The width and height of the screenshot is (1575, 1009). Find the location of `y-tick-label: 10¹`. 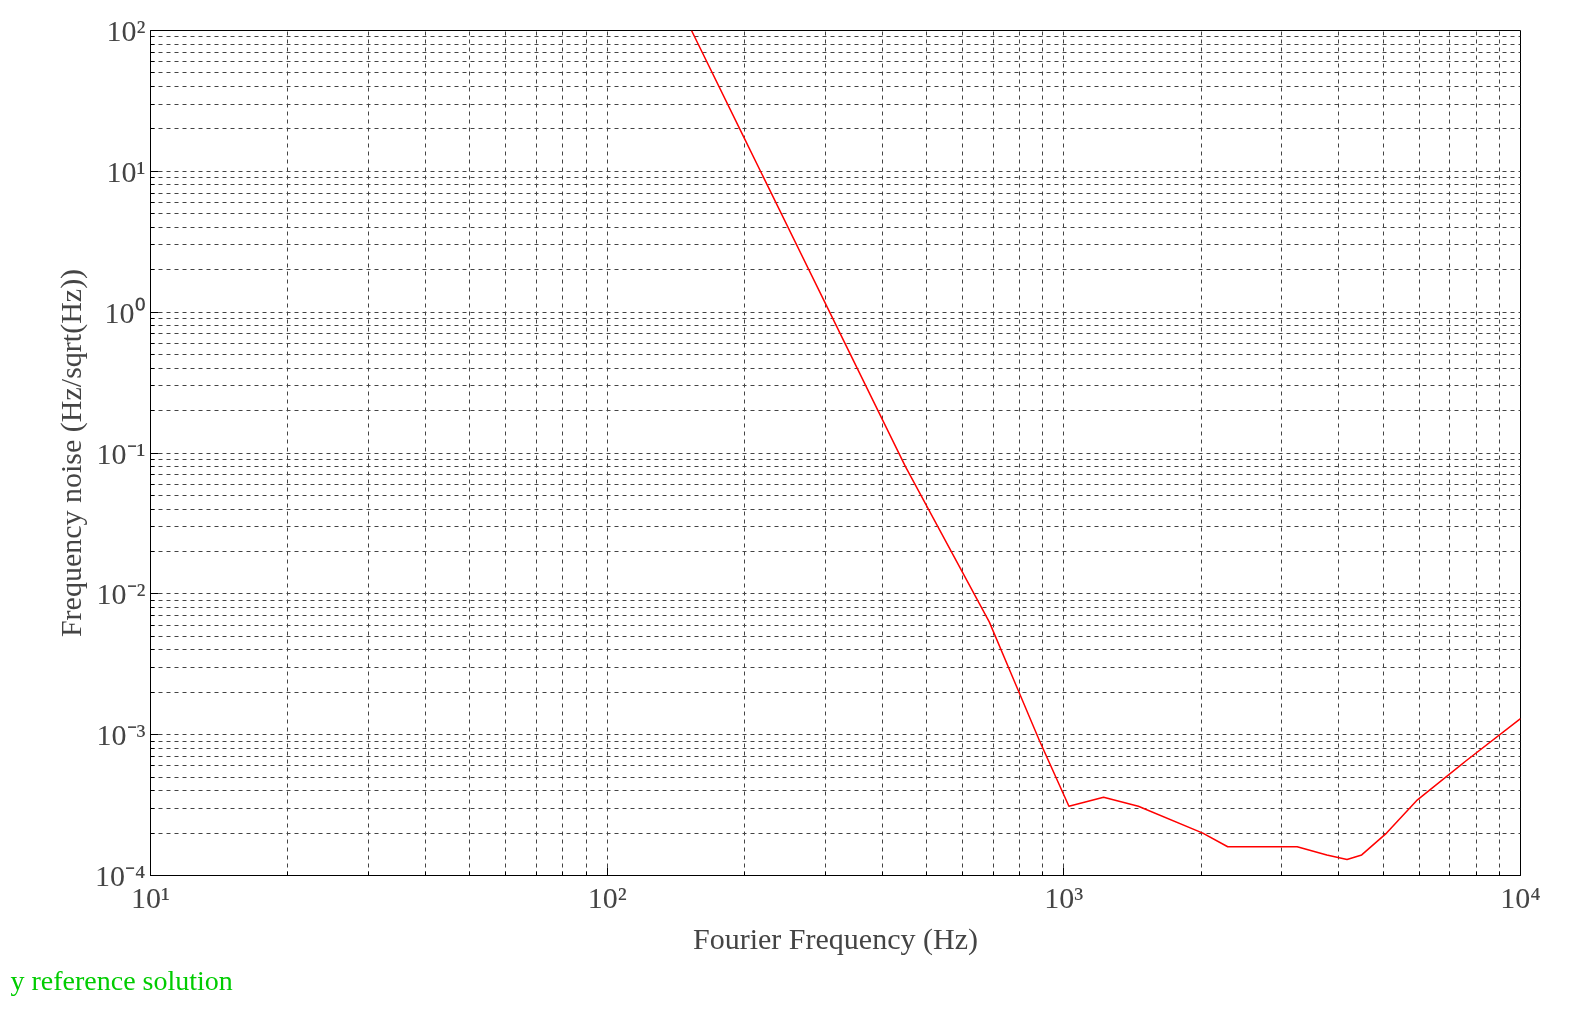

y-tick-label: 10¹ is located at coordinates (126, 171).